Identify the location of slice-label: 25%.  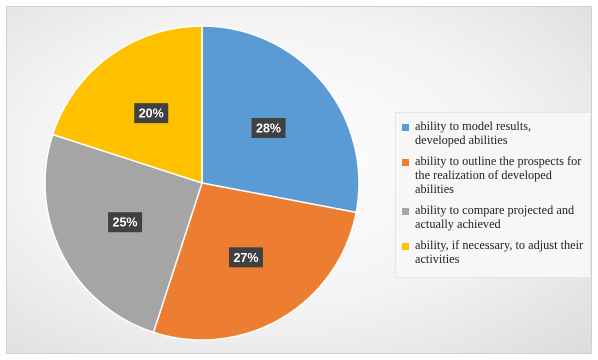
(125, 222).